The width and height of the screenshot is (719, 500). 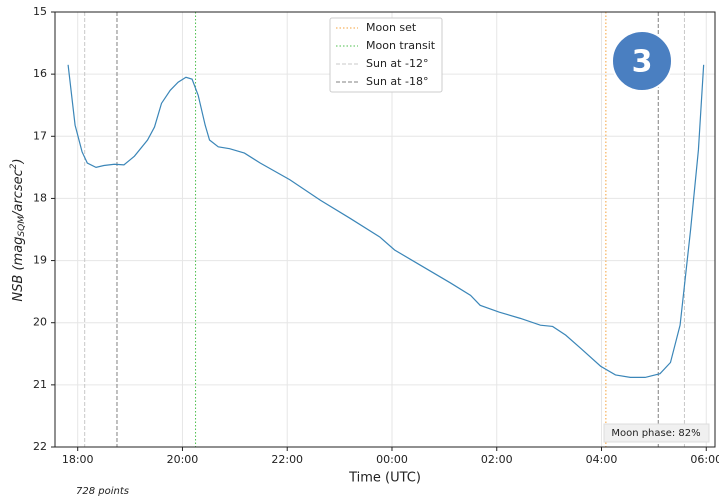 What do you see at coordinates (401, 45) in the screenshot?
I see `legend-label: Moon transit` at bounding box center [401, 45].